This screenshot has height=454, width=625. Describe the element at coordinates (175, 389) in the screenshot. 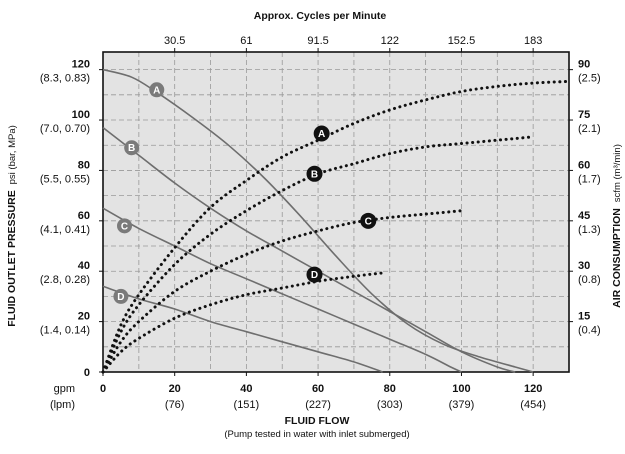

I see `x-tick-label: 20` at that location.